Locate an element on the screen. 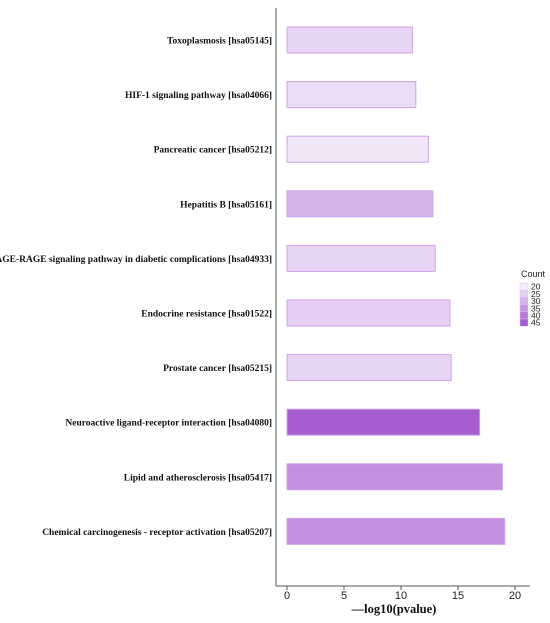 The height and width of the screenshot is (623, 550). category-label: Prostate cancer [hsa05215] is located at coordinates (217, 369).